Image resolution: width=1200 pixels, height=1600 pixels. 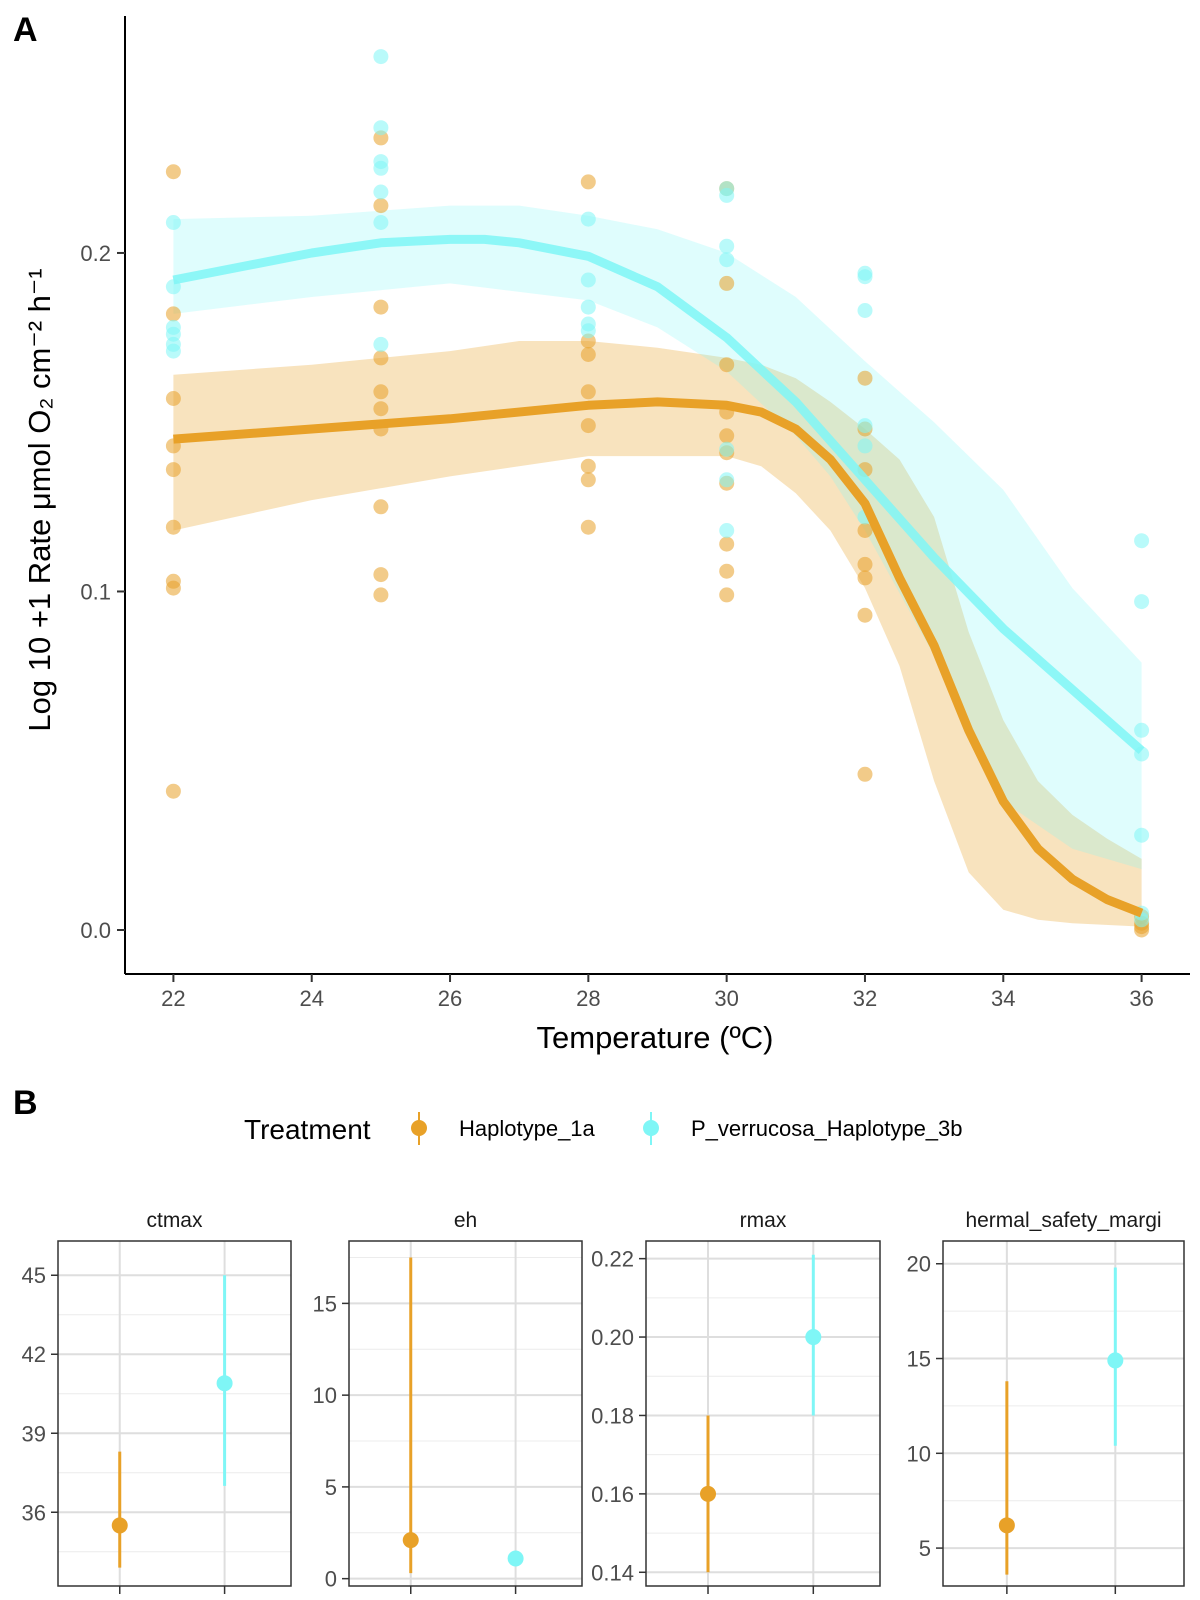 I want to click on y-tick-label: 36, so click(x=34, y=1512).